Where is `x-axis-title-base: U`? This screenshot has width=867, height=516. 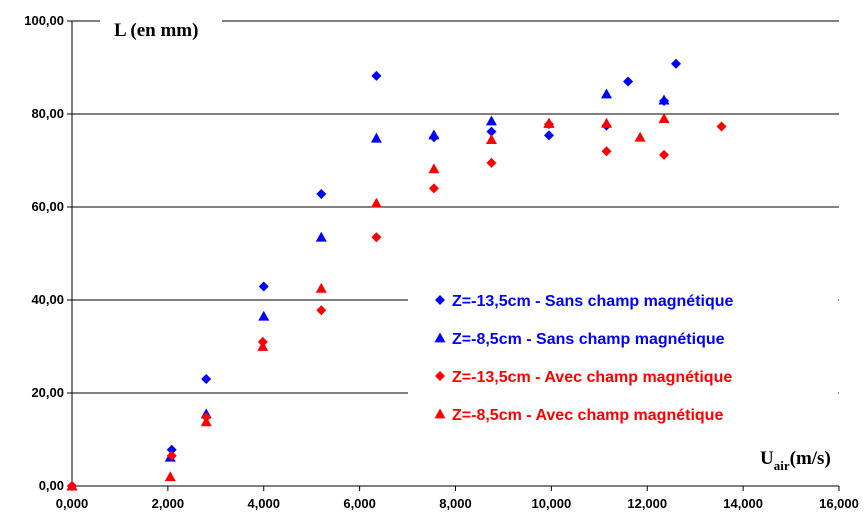 x-axis-title-base: U is located at coordinates (767, 458).